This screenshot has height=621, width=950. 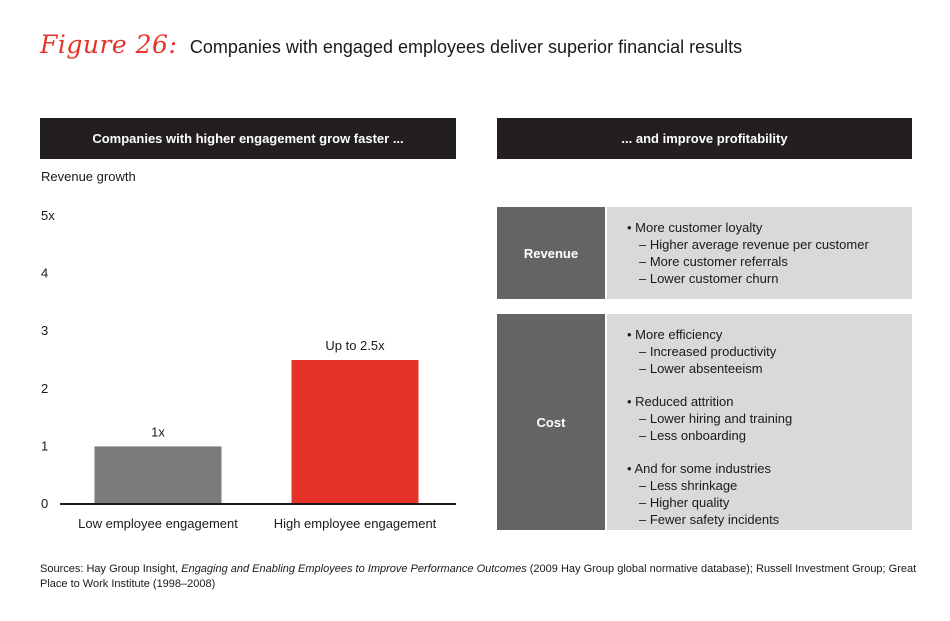 What do you see at coordinates (44, 503) in the screenshot?
I see `y-tick-label: 0` at bounding box center [44, 503].